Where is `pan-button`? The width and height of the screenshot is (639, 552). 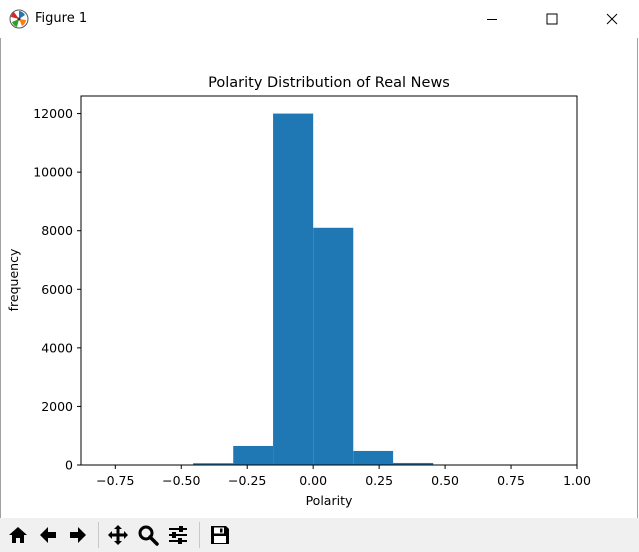
pan-button is located at coordinates (118, 535).